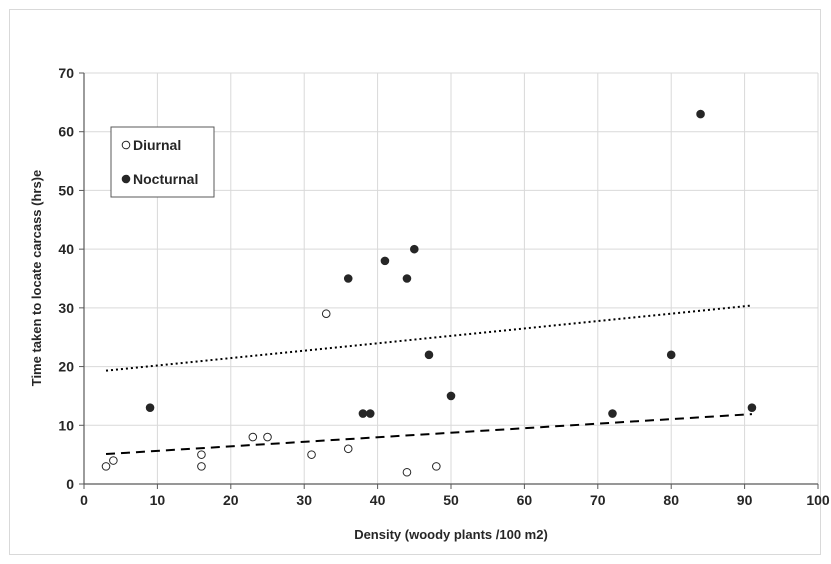 The height and width of the screenshot is (564, 831). I want to click on y-tick-label: 20, so click(66, 367).